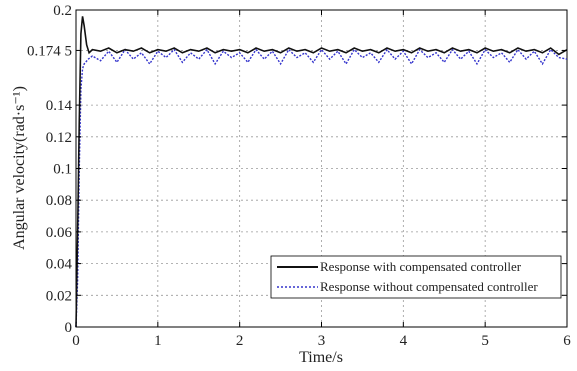 This screenshot has height=371, width=577. Describe the element at coordinates (322, 341) in the screenshot. I see `x-tick-label: 3` at that location.